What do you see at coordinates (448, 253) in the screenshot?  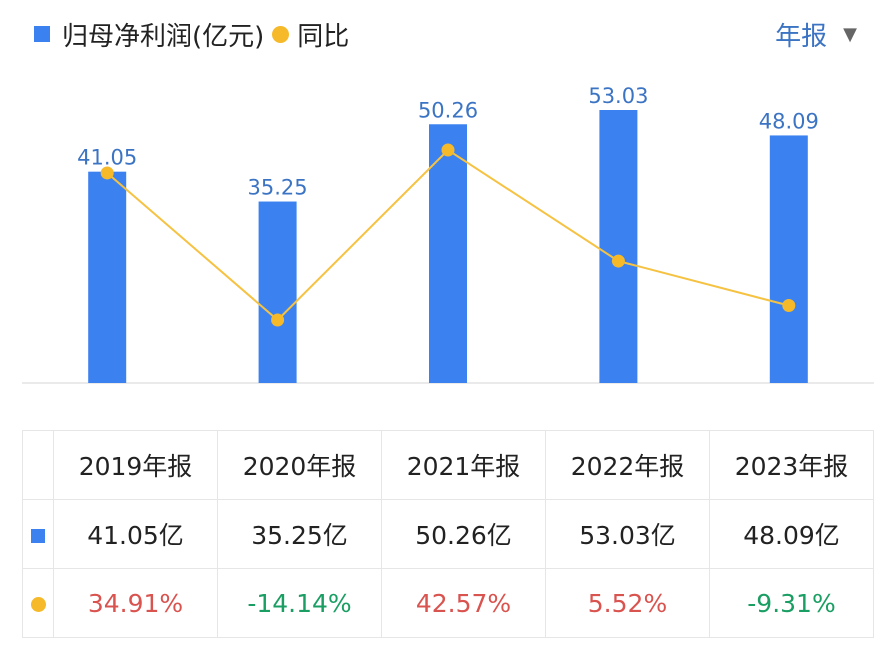 I see `bar-2021年报` at bounding box center [448, 253].